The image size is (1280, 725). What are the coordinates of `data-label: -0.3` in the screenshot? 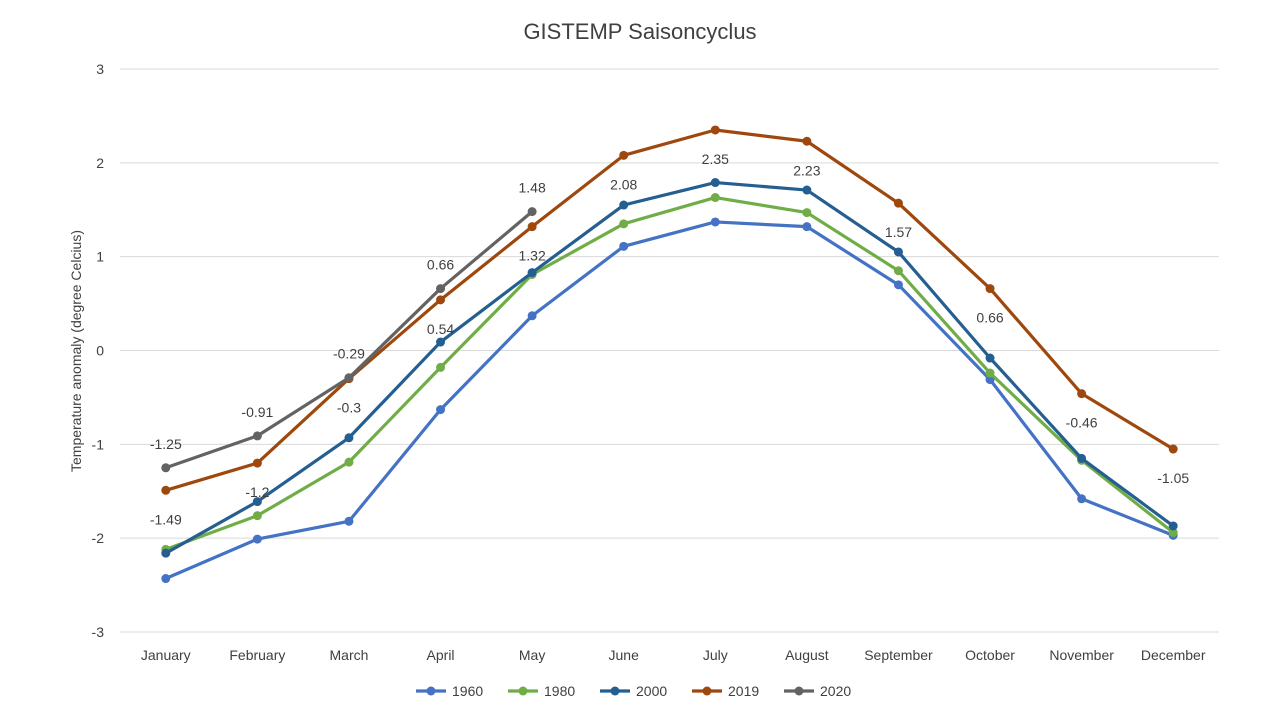 It's located at (349, 408).